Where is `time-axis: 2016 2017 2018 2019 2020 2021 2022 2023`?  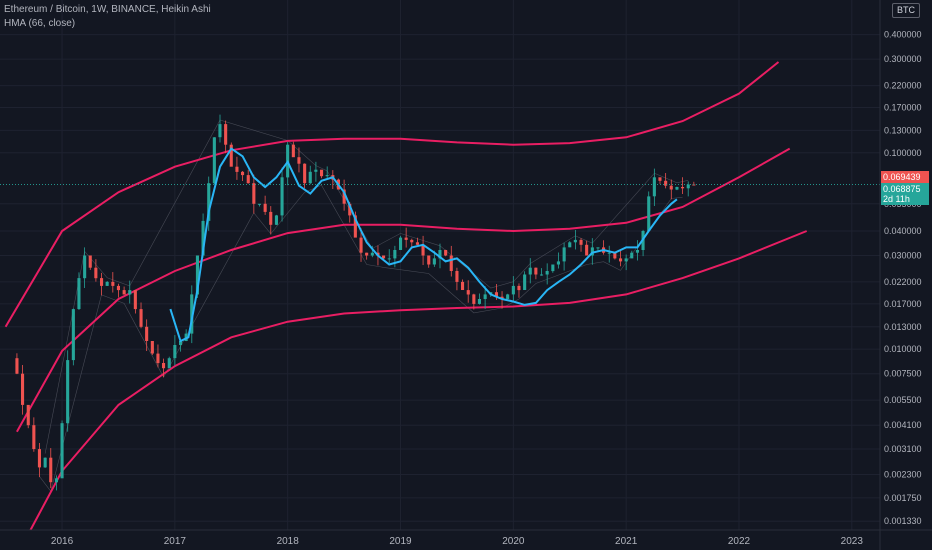 time-axis: 2016 2017 2018 2019 2020 2021 2022 2023 is located at coordinates (466, 538).